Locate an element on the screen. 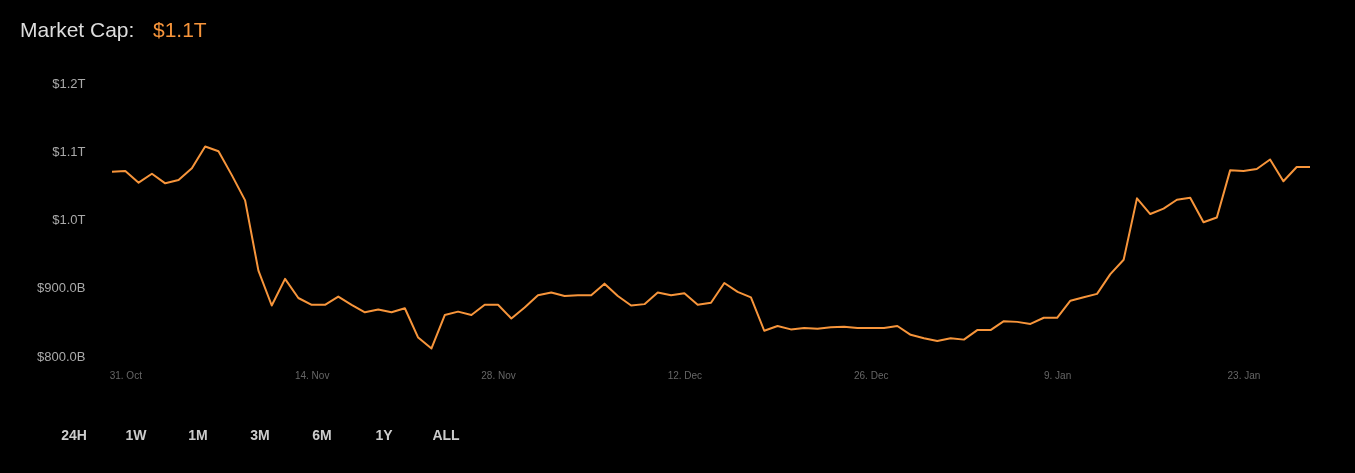 The width and height of the screenshot is (1355, 473). text: 1W is located at coordinates (136, 435).